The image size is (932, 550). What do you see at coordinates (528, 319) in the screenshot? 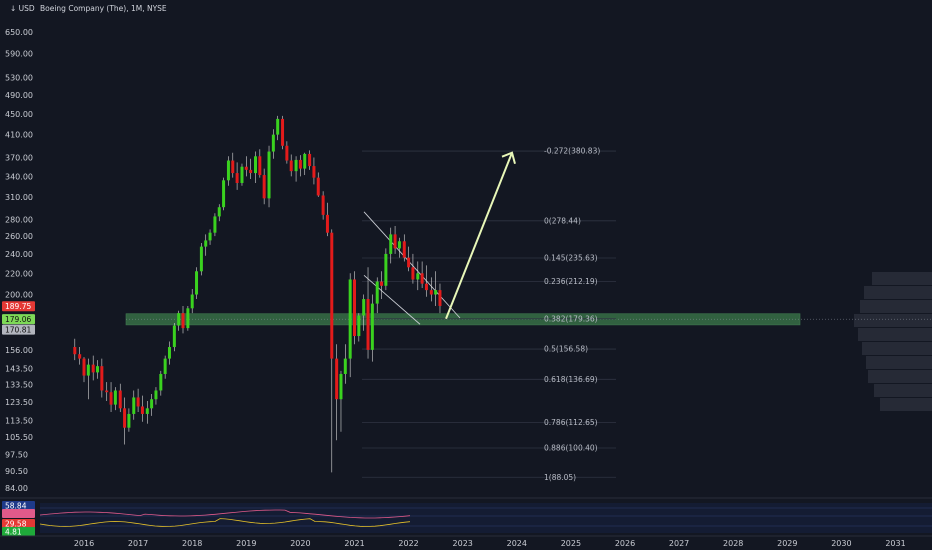
I see `support-zone` at bounding box center [528, 319].